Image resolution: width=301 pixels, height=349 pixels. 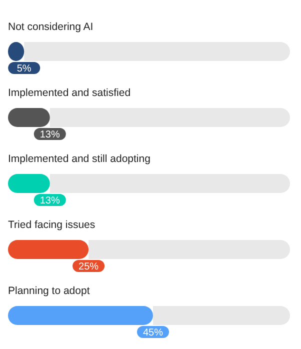 What do you see at coordinates (51, 27) in the screenshot?
I see `y-tick-label: Not considering AI` at bounding box center [51, 27].